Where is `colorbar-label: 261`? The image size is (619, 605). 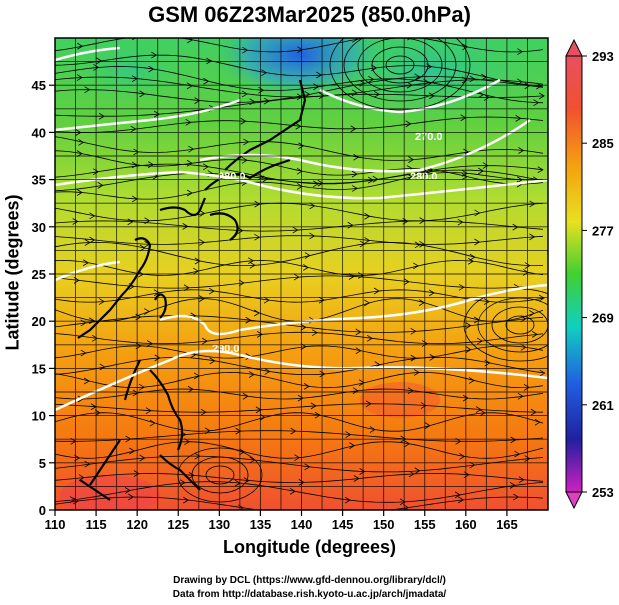 colorbar-label: 261 is located at coordinates (603, 405).